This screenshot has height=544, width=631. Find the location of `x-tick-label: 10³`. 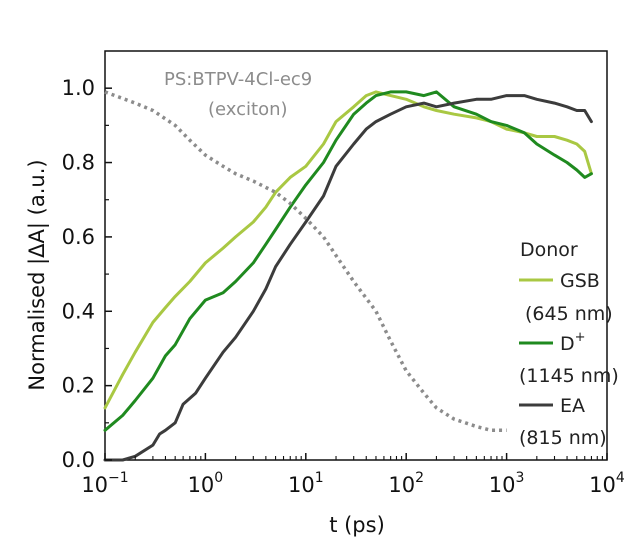

x-tick-label: 10³ is located at coordinates (507, 483).